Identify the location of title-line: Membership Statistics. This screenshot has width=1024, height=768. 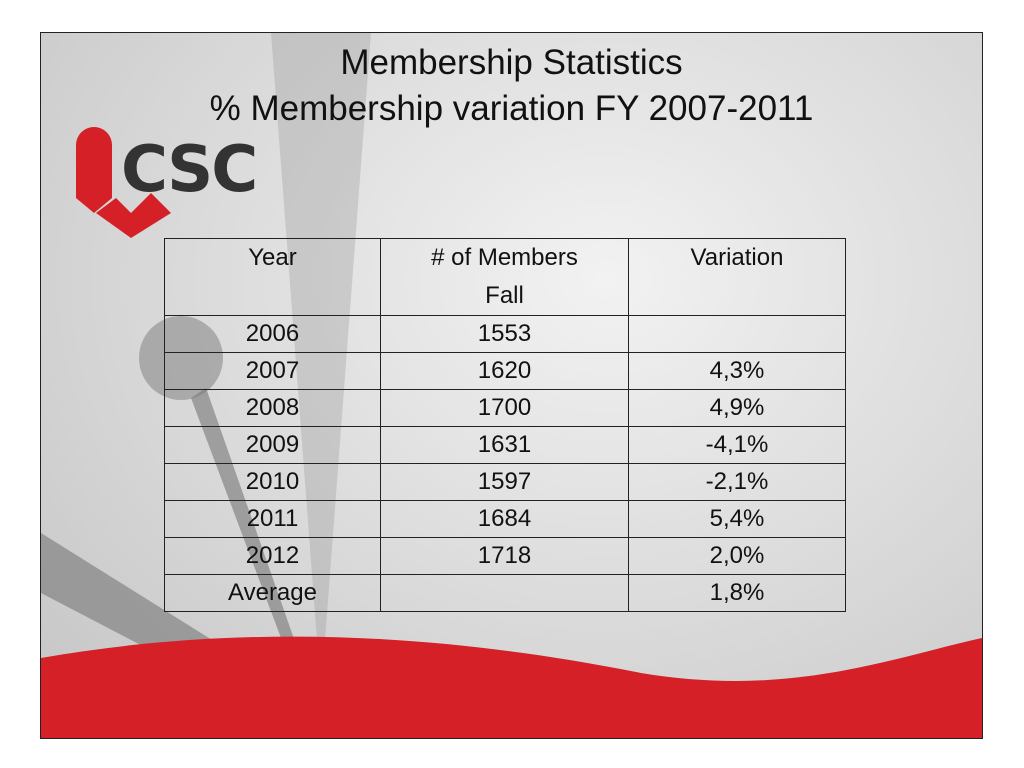
(511, 62).